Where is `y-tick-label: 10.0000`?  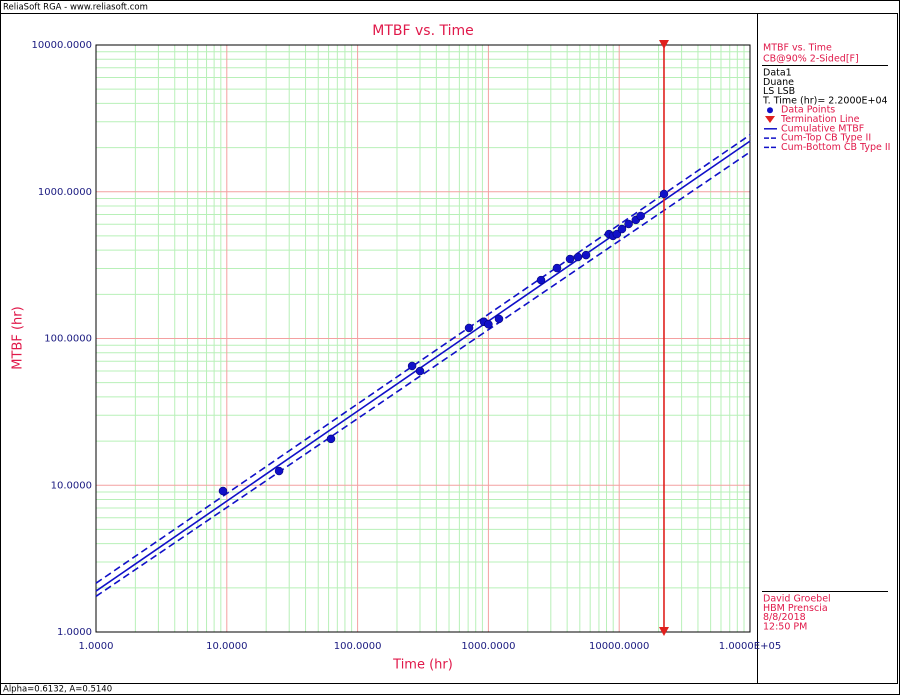 y-tick-label: 10.0000 is located at coordinates (71, 485).